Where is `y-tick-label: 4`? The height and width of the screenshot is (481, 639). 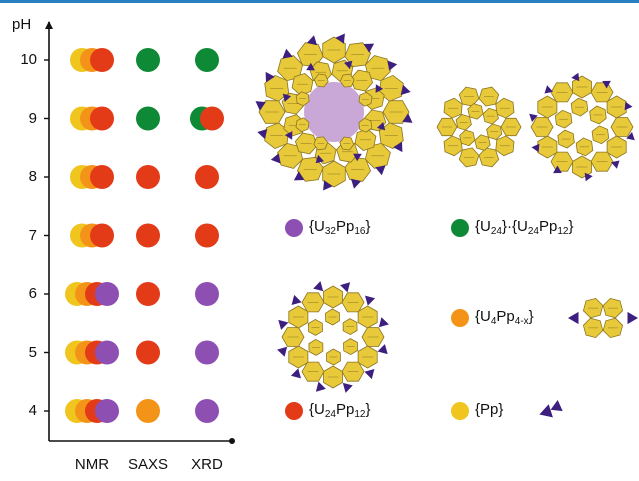
y-tick-label: 4 is located at coordinates (32, 410).